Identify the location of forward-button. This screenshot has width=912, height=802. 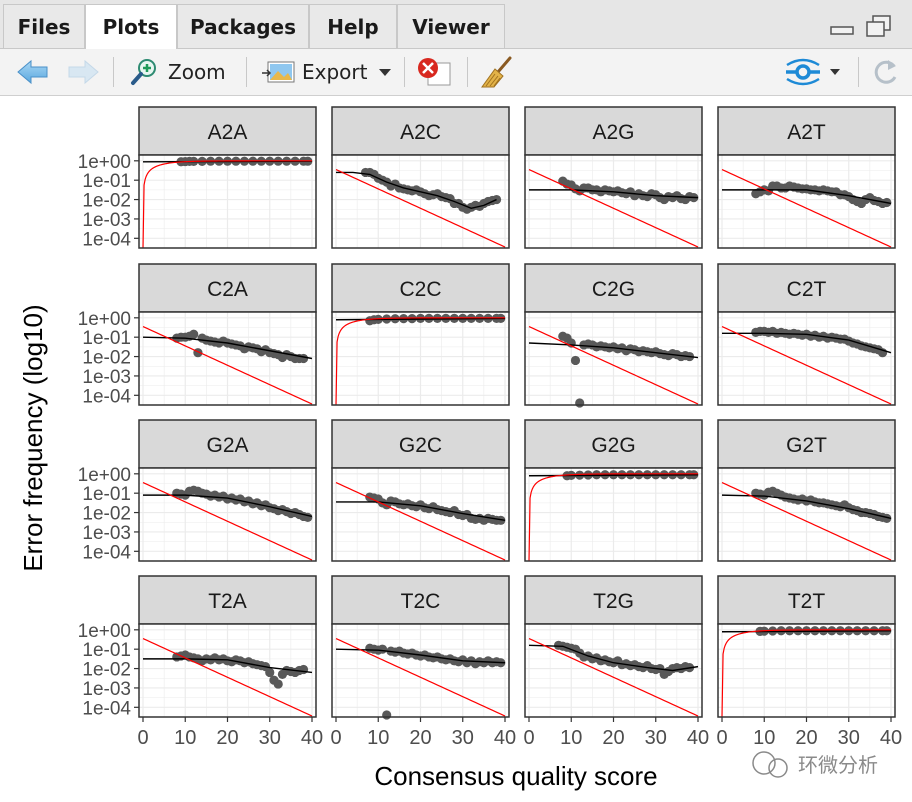
(83, 72).